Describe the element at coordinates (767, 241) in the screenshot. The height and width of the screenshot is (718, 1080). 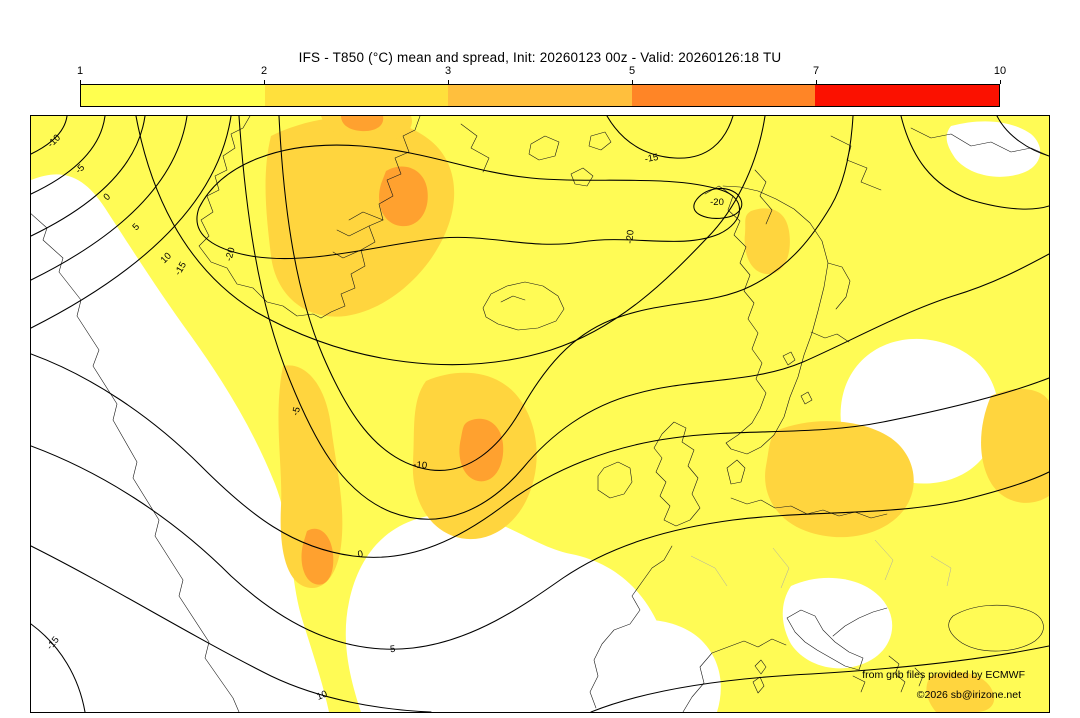
I see `mid-spread-norway` at that location.